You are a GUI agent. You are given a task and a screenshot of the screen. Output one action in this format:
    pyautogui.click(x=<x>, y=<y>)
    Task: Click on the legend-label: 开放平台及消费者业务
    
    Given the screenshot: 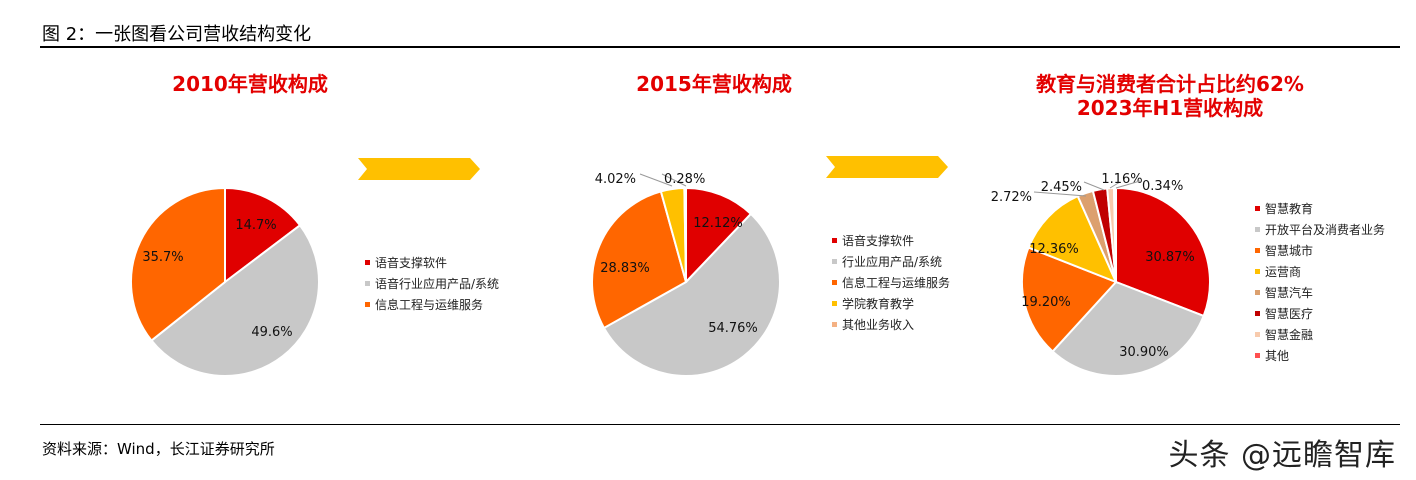 What is the action you would take?
    pyautogui.click(x=1325, y=230)
    